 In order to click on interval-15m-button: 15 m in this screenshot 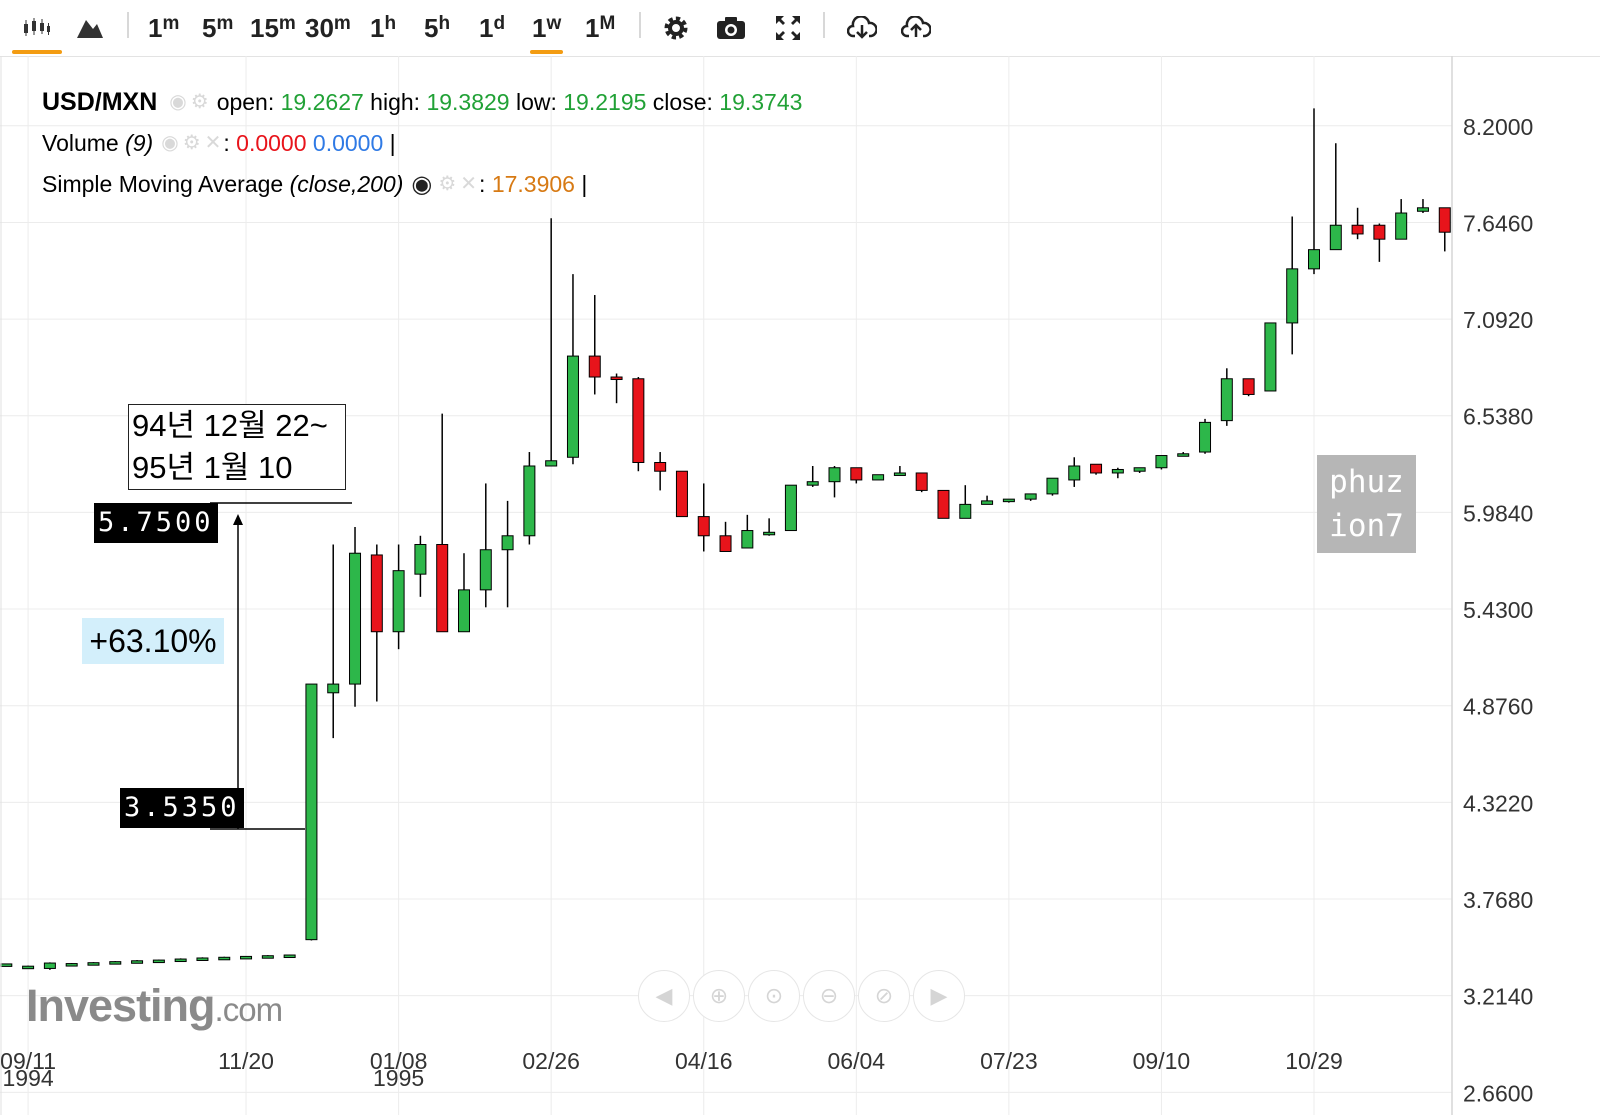, I will do `click(273, 28)`.